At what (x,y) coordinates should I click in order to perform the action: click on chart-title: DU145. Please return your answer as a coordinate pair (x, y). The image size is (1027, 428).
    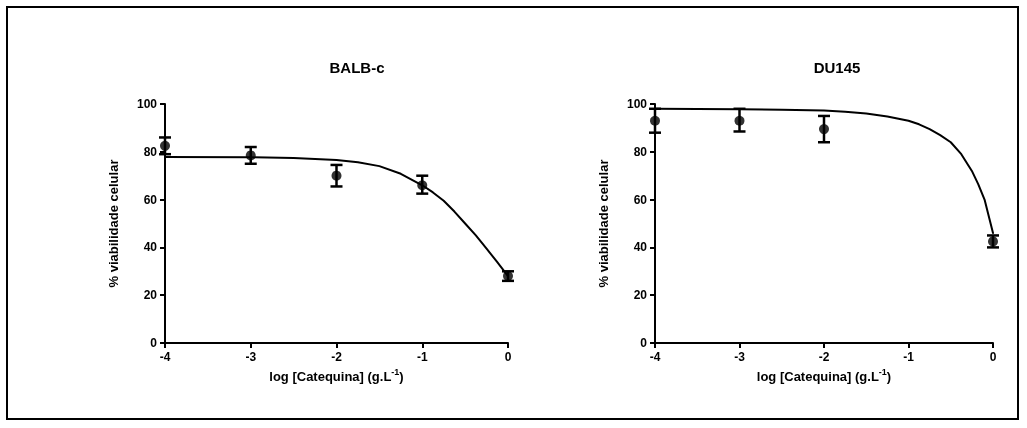
    Looking at the image, I should click on (837, 67).